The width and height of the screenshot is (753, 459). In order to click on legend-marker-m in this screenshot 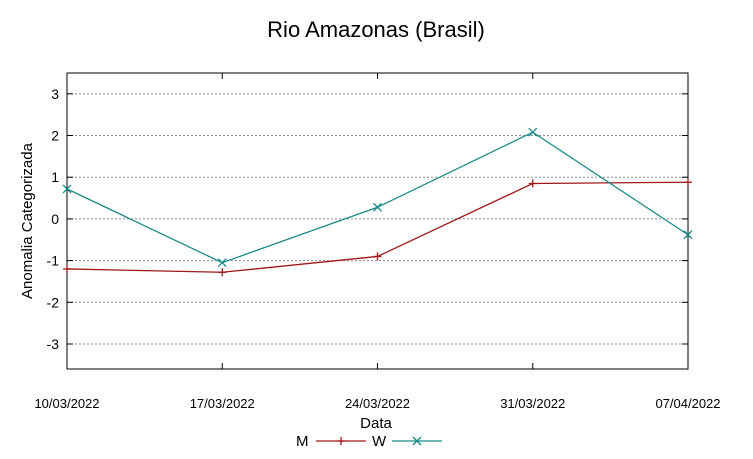, I will do `click(341, 441)`.